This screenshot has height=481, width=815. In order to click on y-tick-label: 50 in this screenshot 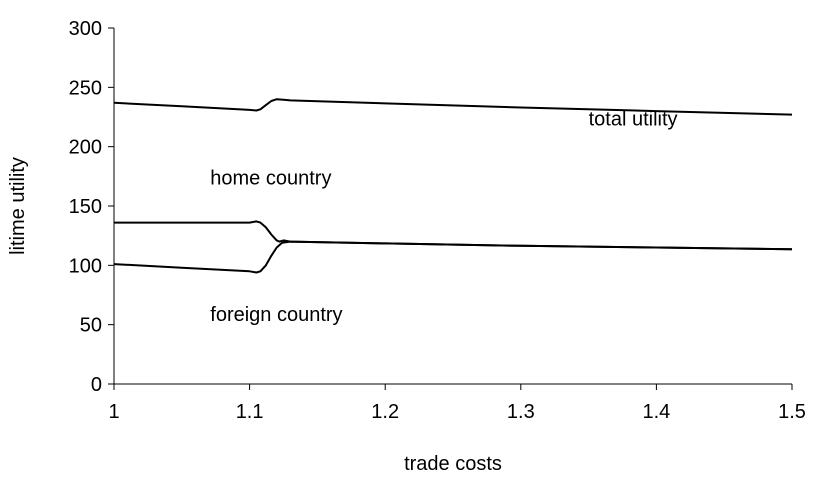, I will do `click(91, 326)`.